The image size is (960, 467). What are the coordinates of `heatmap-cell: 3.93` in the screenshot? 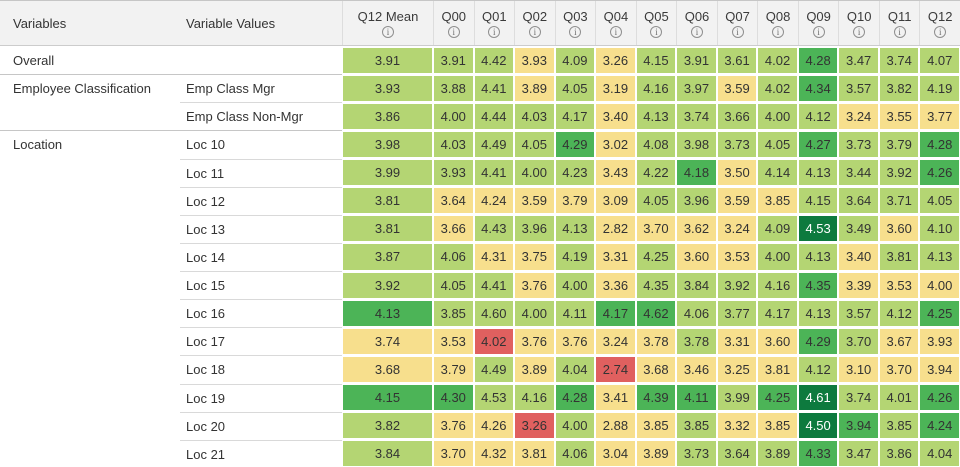 It's located at (534, 60).